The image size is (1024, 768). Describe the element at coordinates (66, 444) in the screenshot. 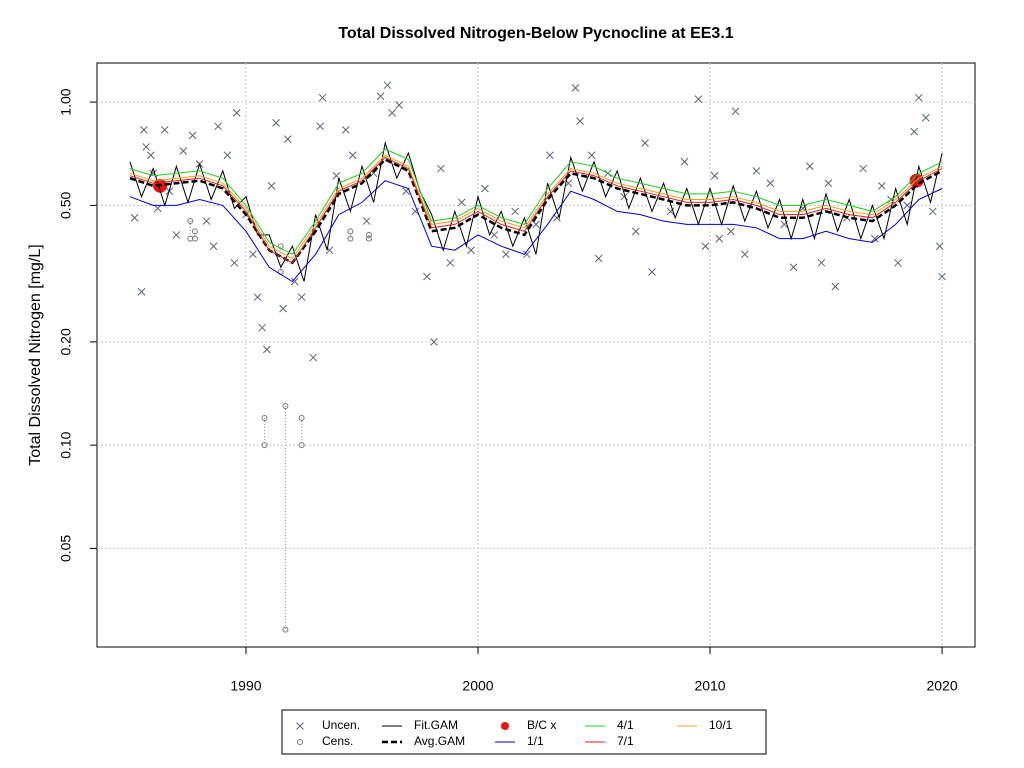

I see `y-tick-label: 0.10` at that location.